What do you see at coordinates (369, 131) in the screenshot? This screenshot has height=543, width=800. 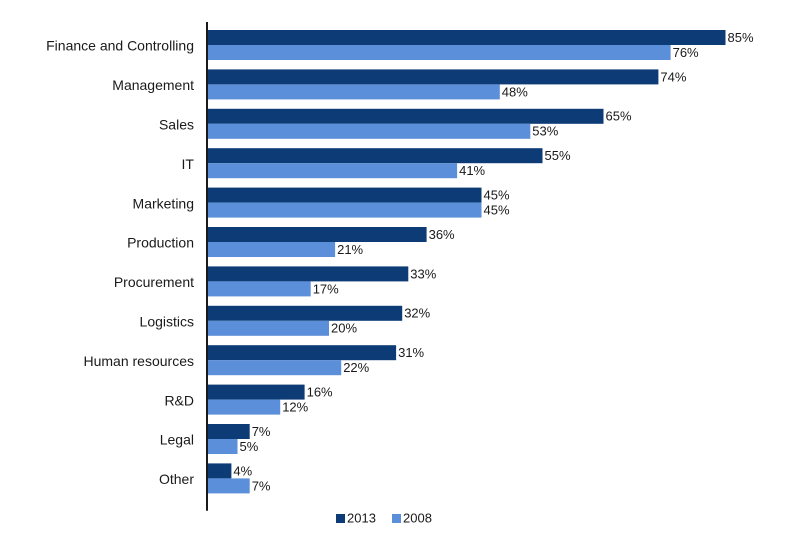 I see `bar-2008-sales` at bounding box center [369, 131].